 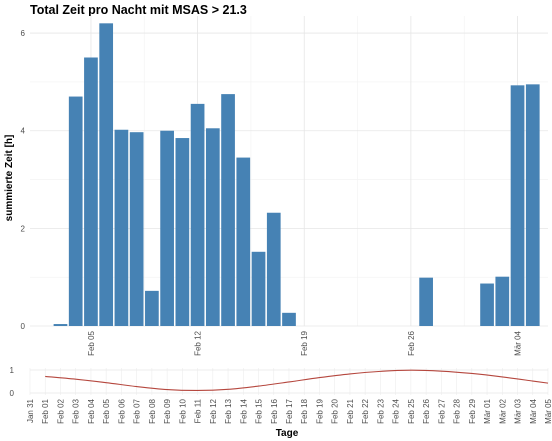 I want to click on x-tick-label: Feb 11, so click(x=198, y=410).